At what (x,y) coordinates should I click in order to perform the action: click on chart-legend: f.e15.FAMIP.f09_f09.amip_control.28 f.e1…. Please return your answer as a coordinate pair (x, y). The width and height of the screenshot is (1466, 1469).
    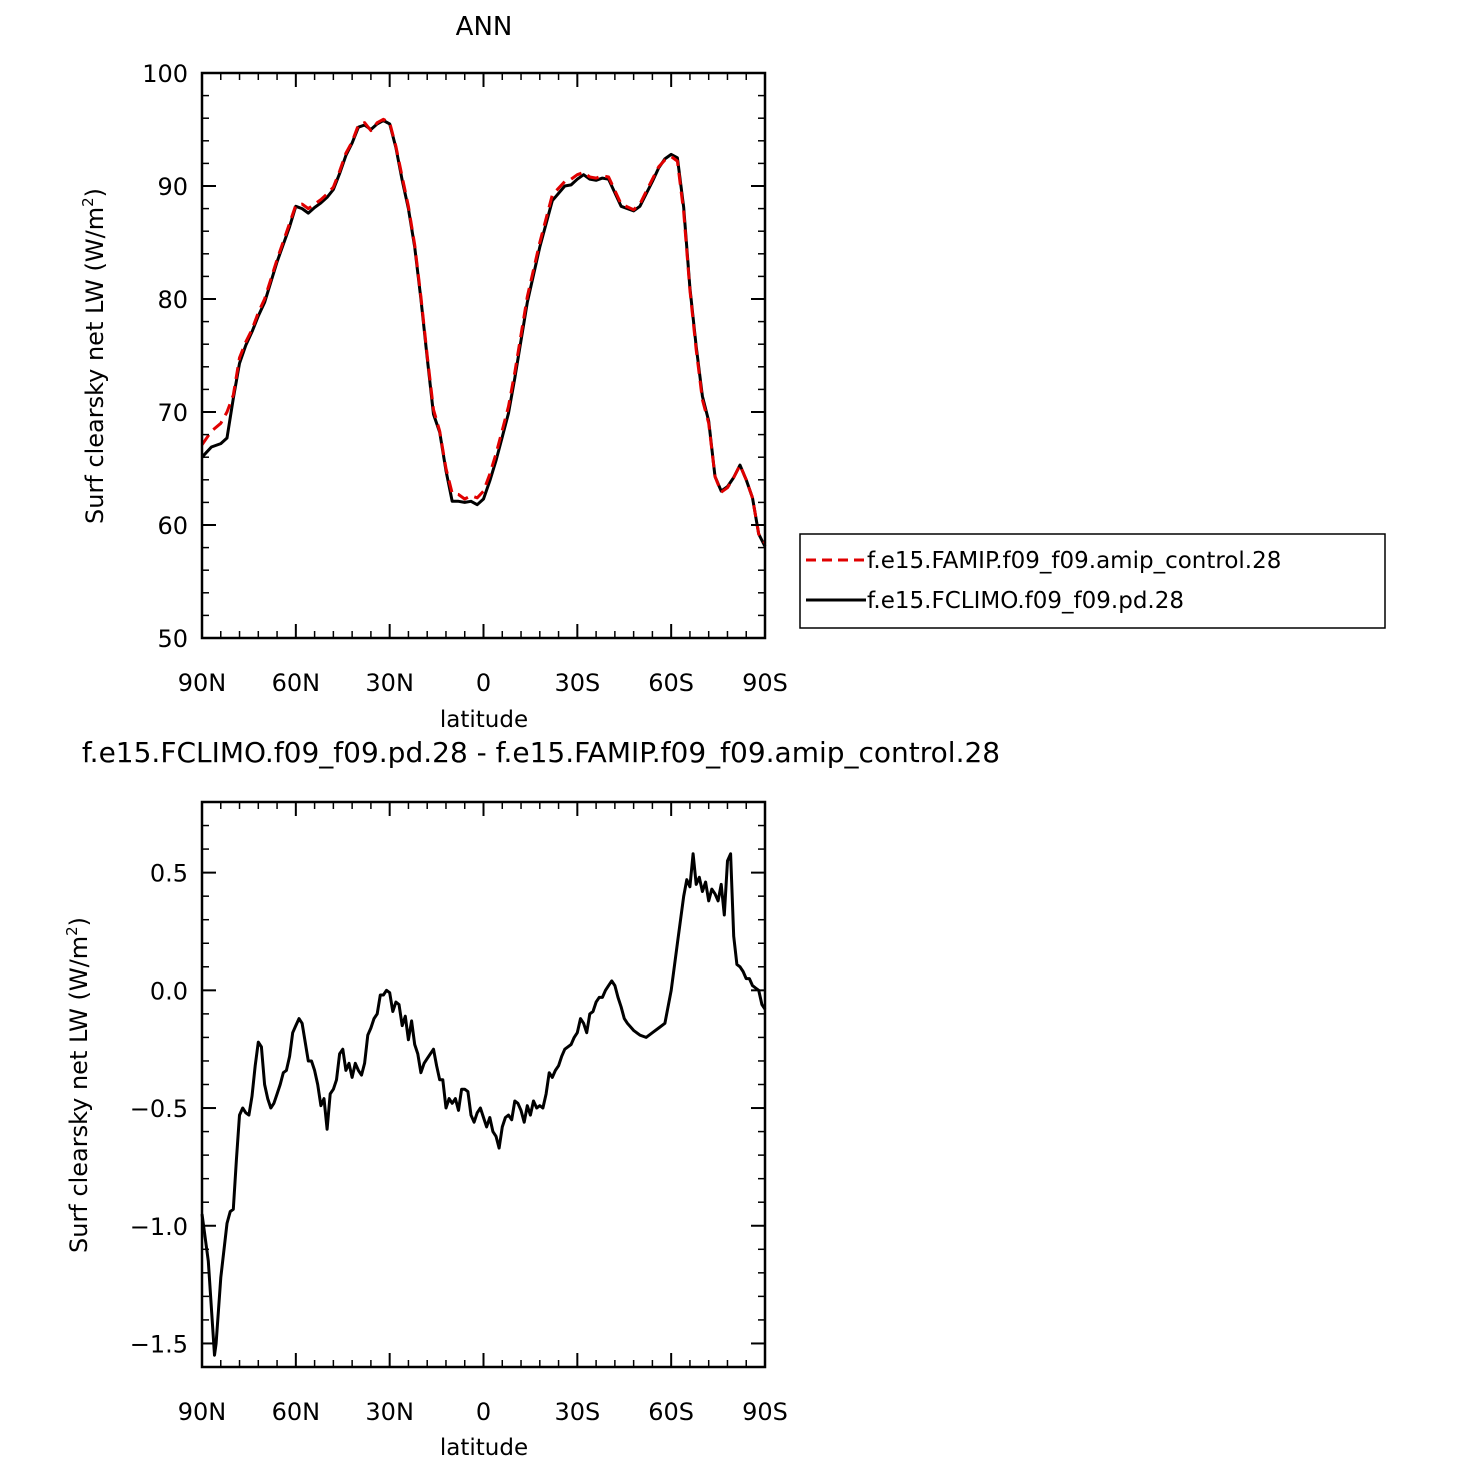
    Looking at the image, I should click on (1092, 581).